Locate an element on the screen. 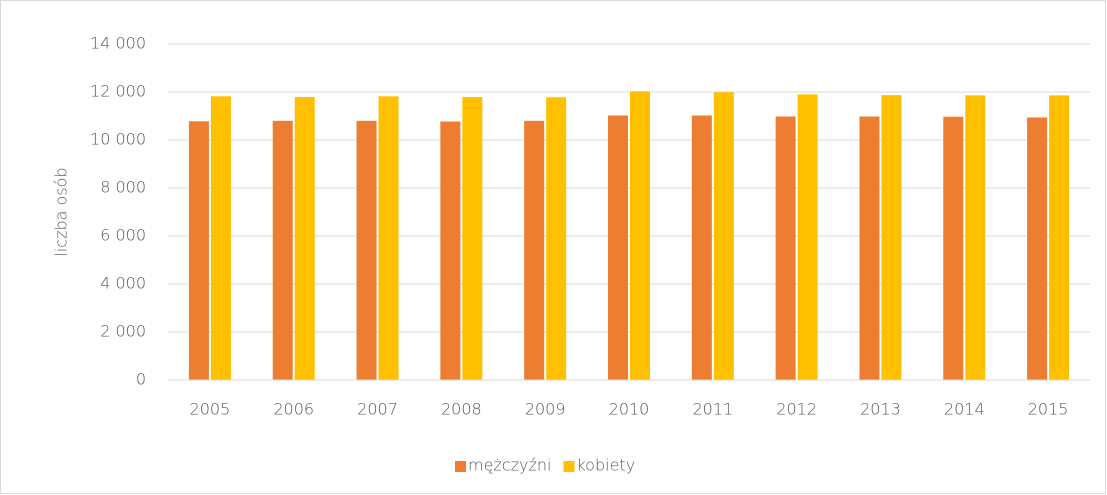  y-tick-label: 6 000 is located at coordinates (123, 235).